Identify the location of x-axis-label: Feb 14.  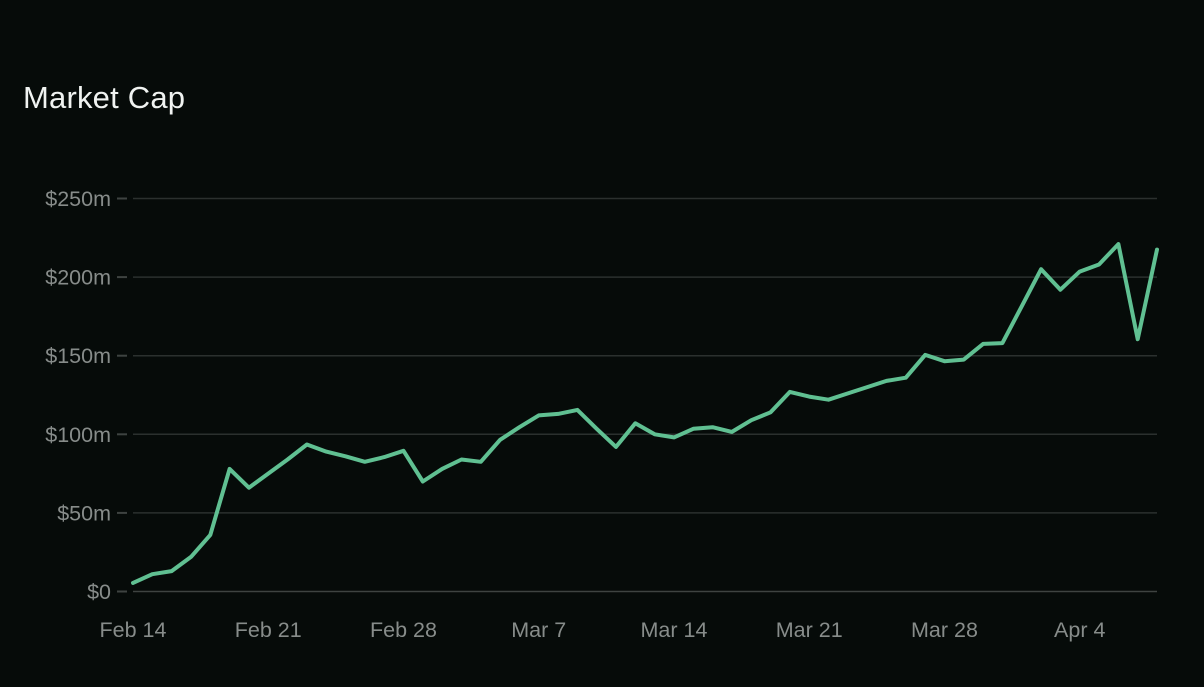
(133, 630).